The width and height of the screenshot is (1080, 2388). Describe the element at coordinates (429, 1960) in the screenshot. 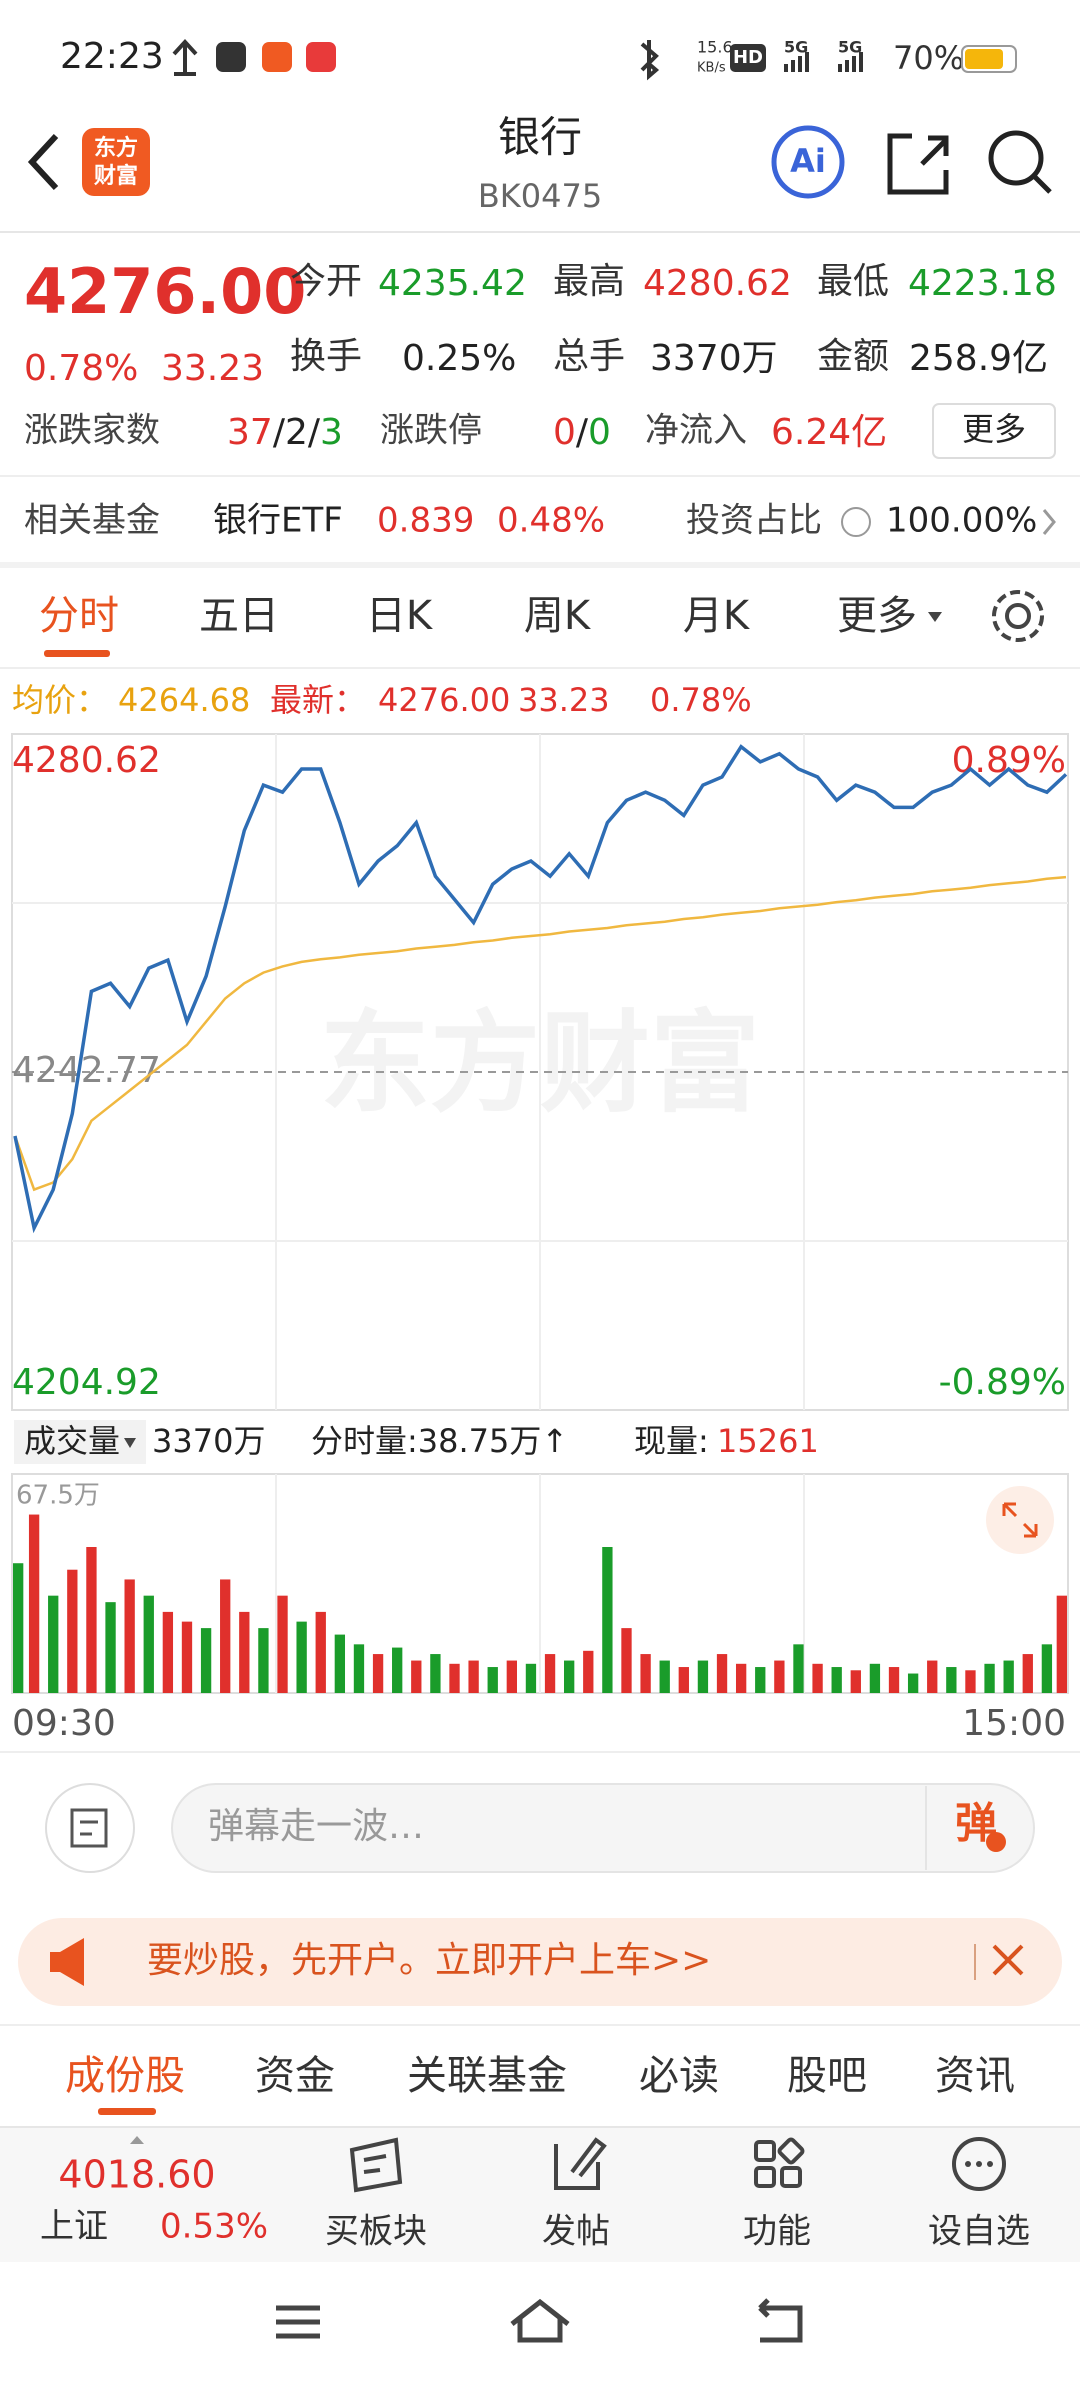

I see `banner-text: 要炒股，先开户。立即开户上车>>` at that location.